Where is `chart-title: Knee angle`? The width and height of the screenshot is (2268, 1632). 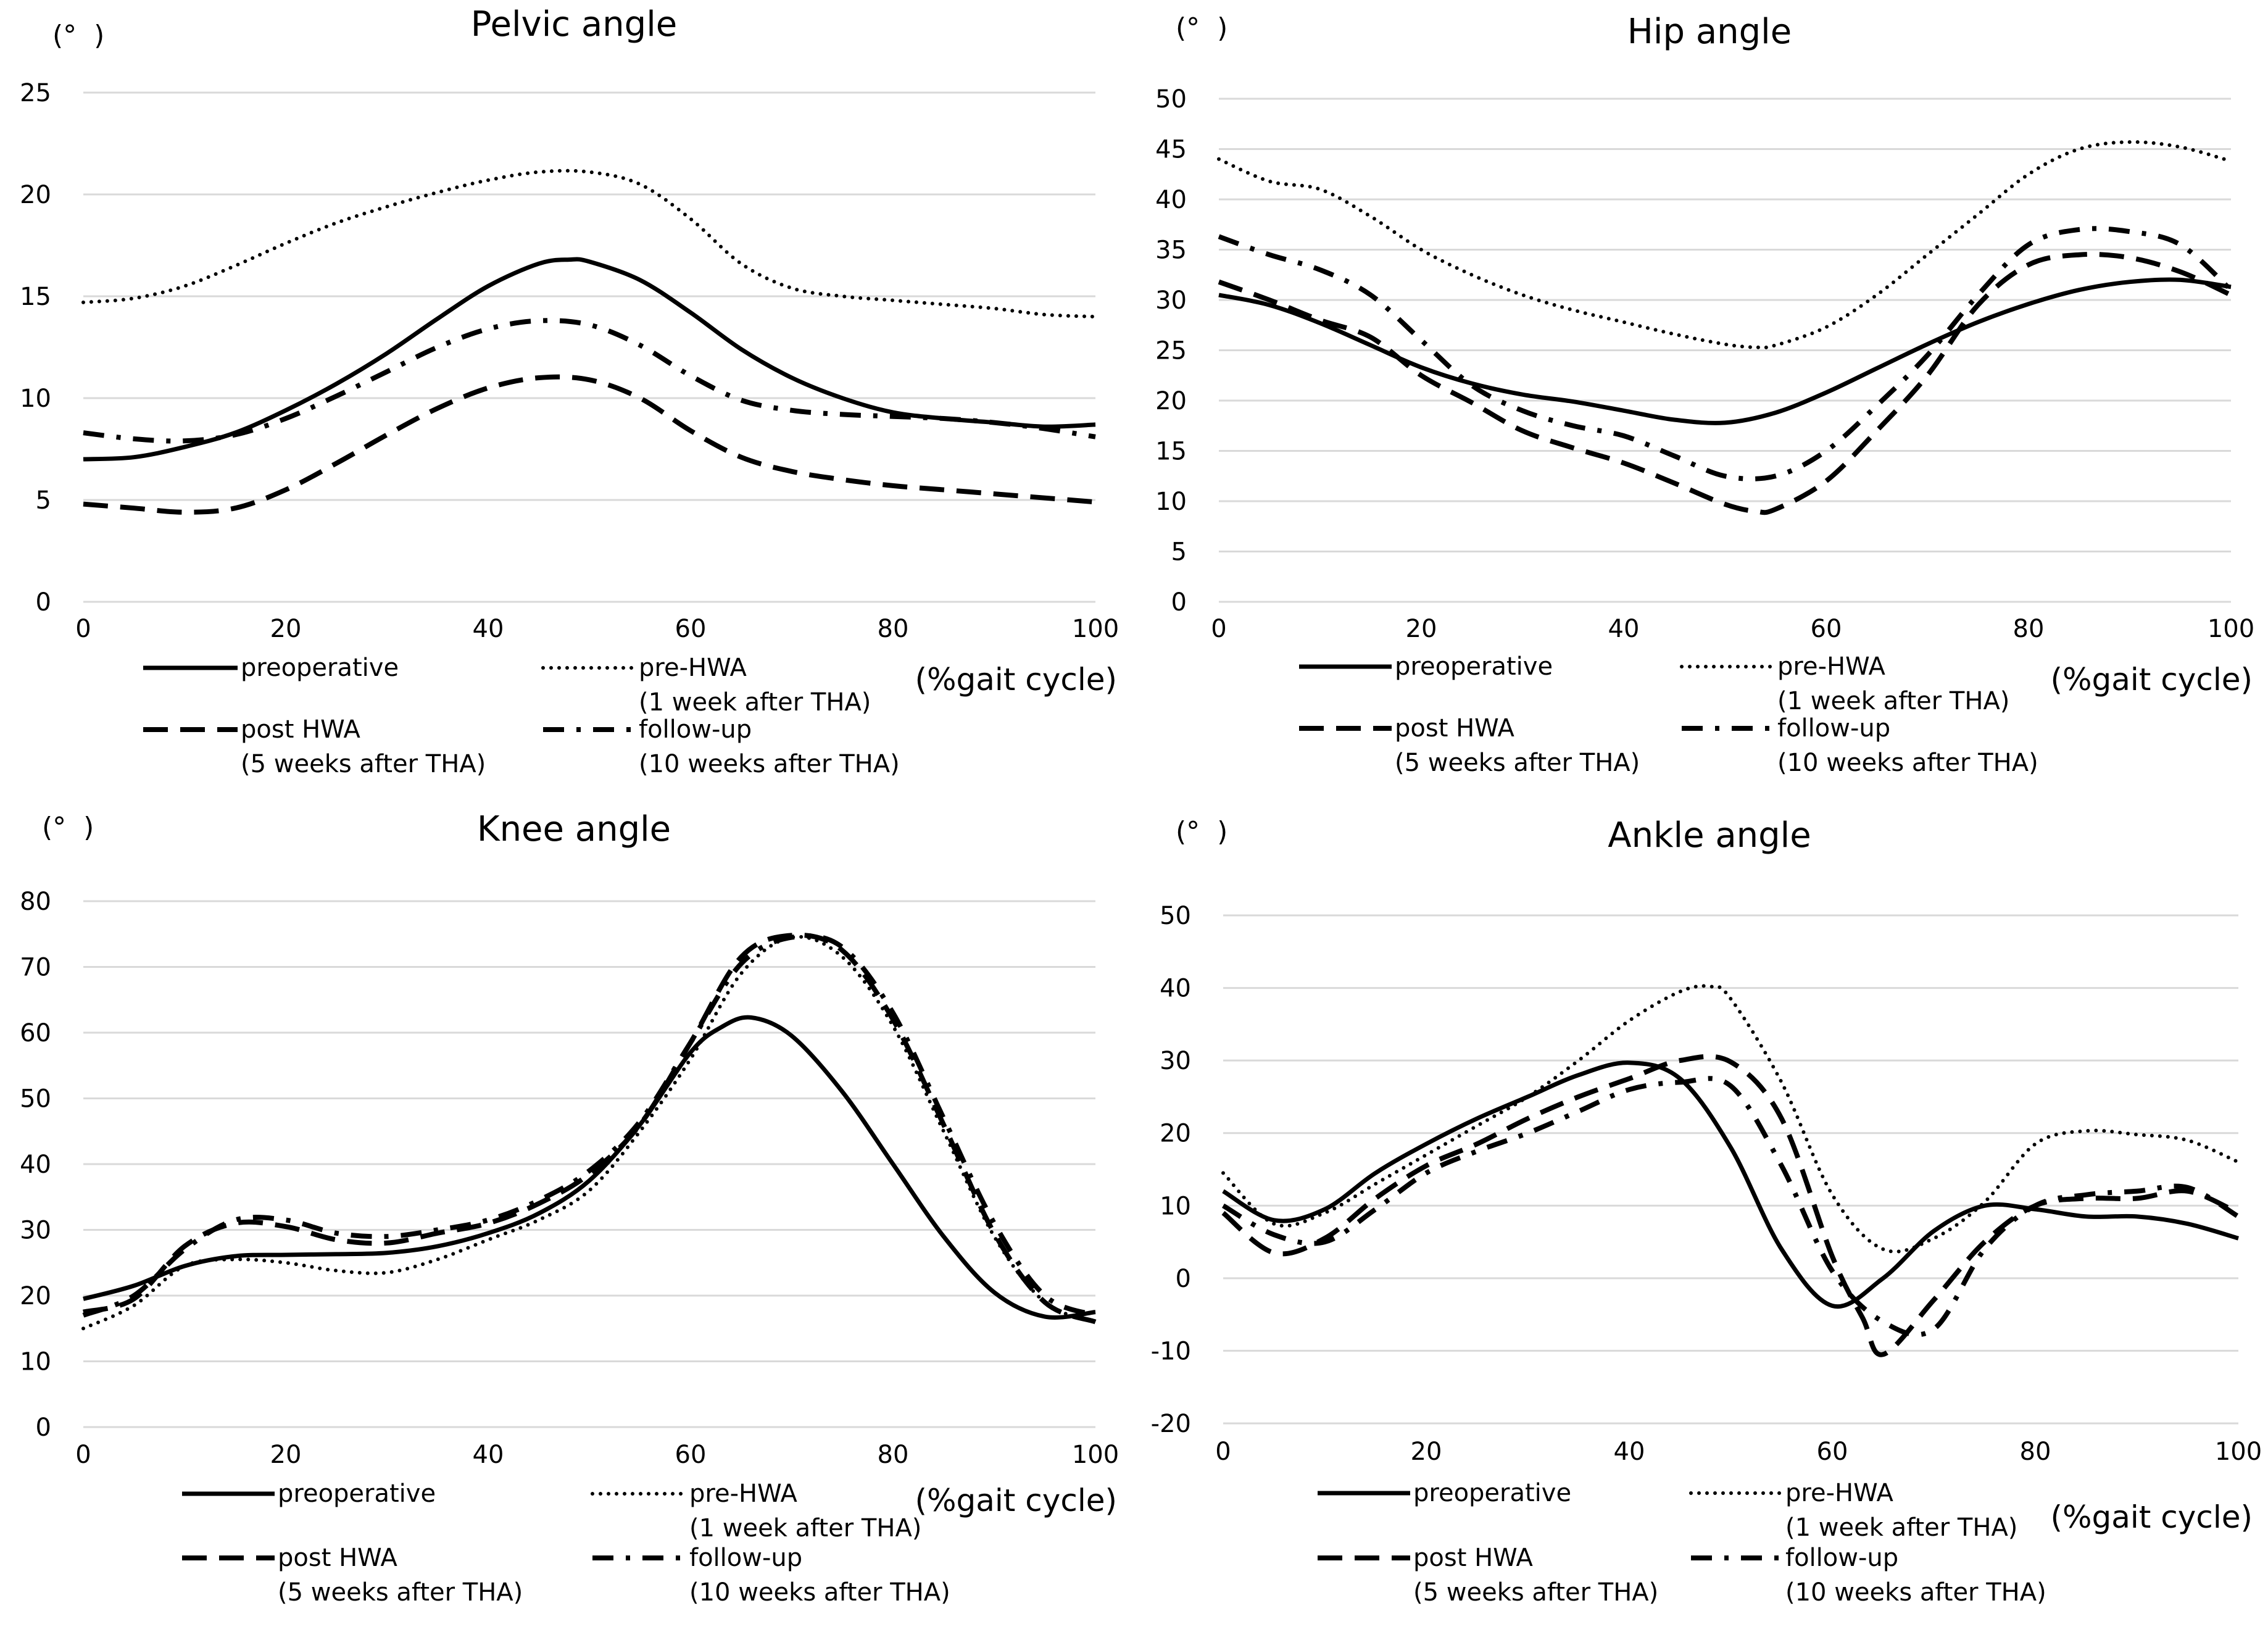
chart-title: Knee angle is located at coordinates (574, 829).